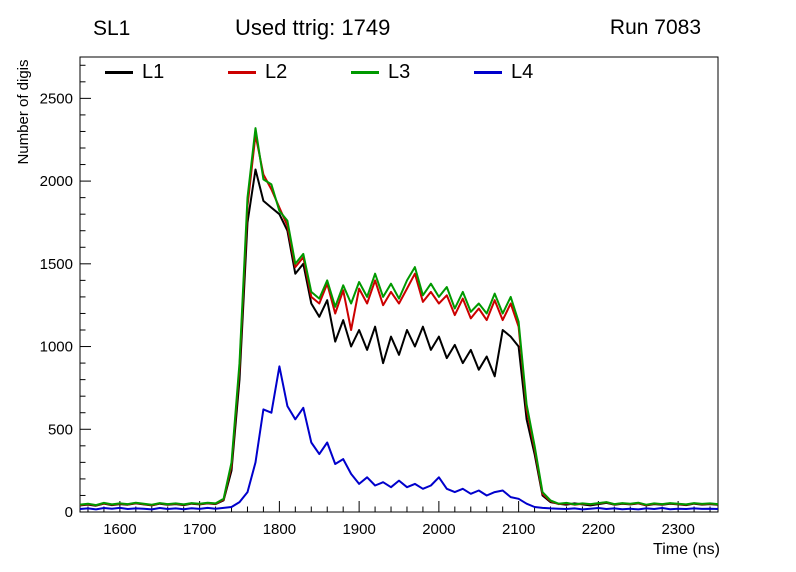 Image resolution: width=796 pixels, height=572 pixels. Describe the element at coordinates (686, 549) in the screenshot. I see `x-axis-title: Time (ns)` at that location.